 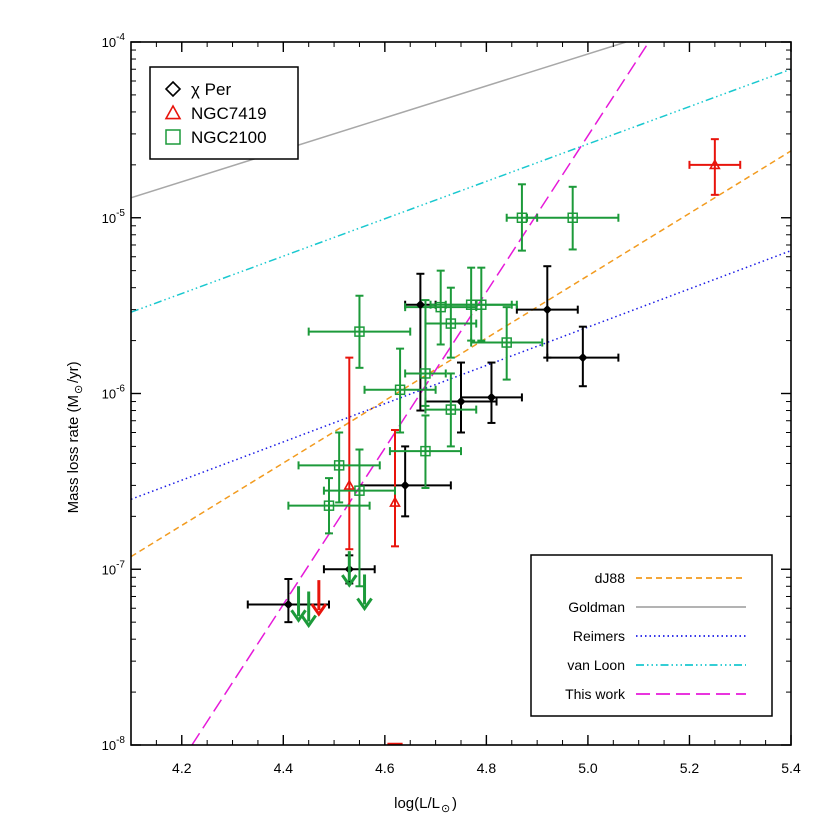 What do you see at coordinates (182, 768) in the screenshot?
I see `x-tick-label: 4.2` at bounding box center [182, 768].